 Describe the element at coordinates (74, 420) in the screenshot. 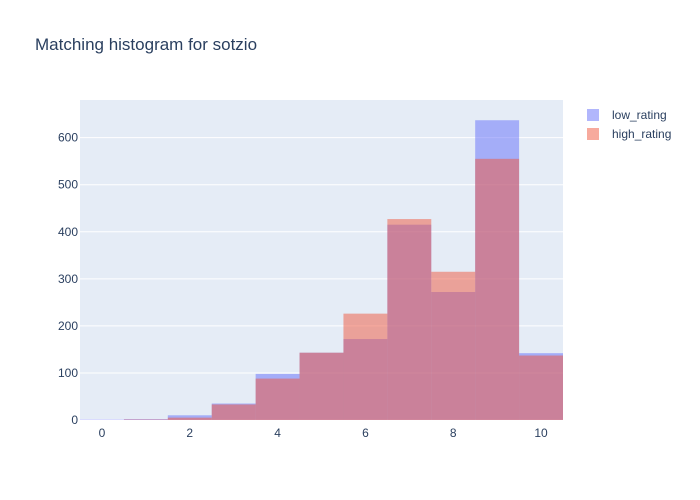

I see `y-tick-label: 0` at that location.